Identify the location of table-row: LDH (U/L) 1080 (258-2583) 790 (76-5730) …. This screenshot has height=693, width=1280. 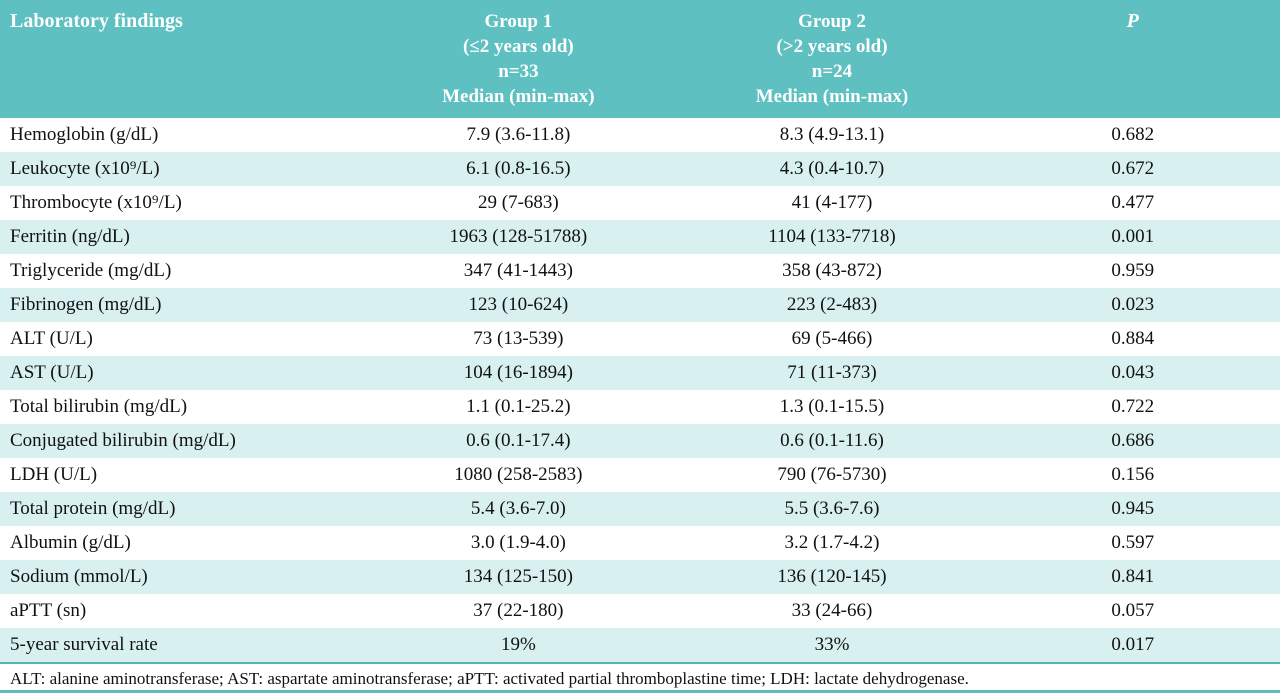
(640, 475).